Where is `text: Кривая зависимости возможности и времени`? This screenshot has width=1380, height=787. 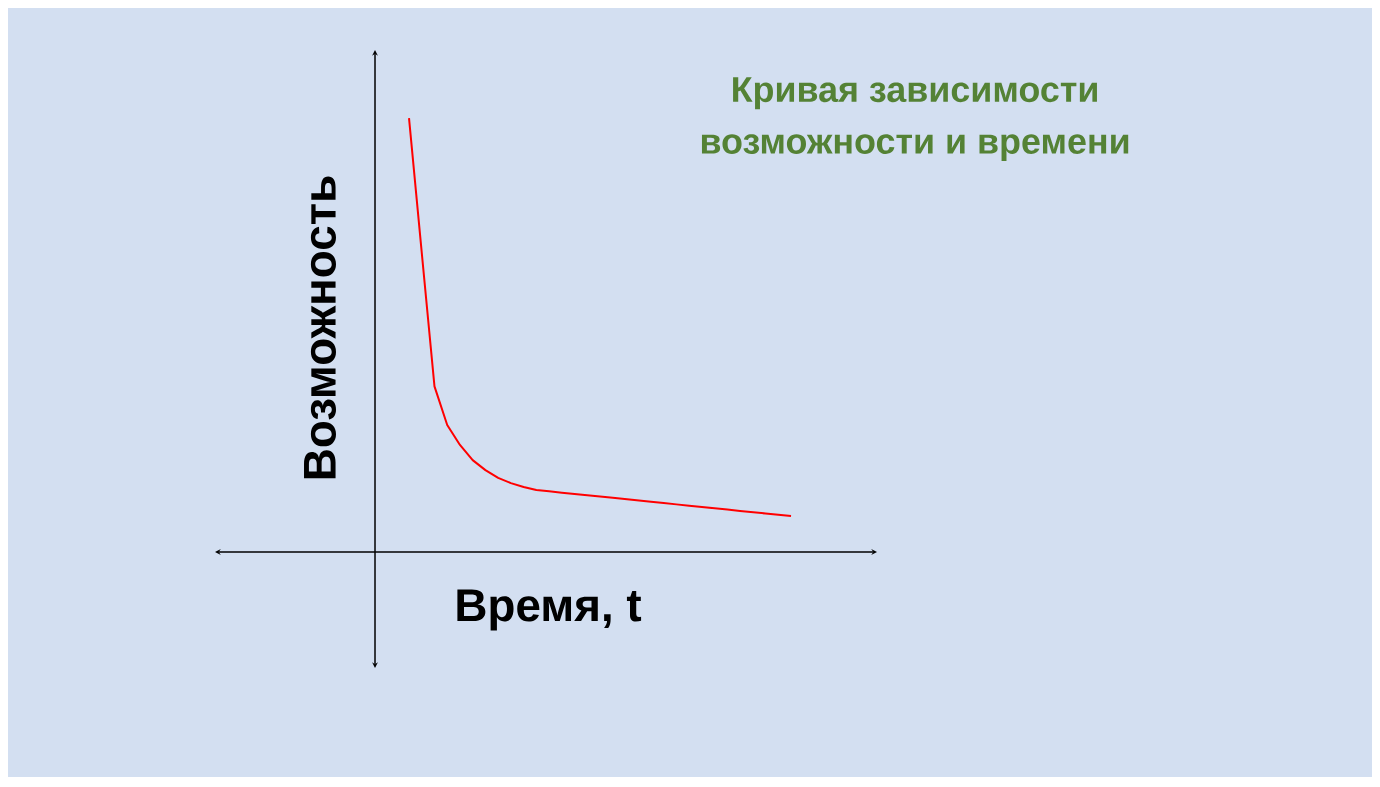
text: Кривая зависимости возможности и времени is located at coordinates (915, 119).